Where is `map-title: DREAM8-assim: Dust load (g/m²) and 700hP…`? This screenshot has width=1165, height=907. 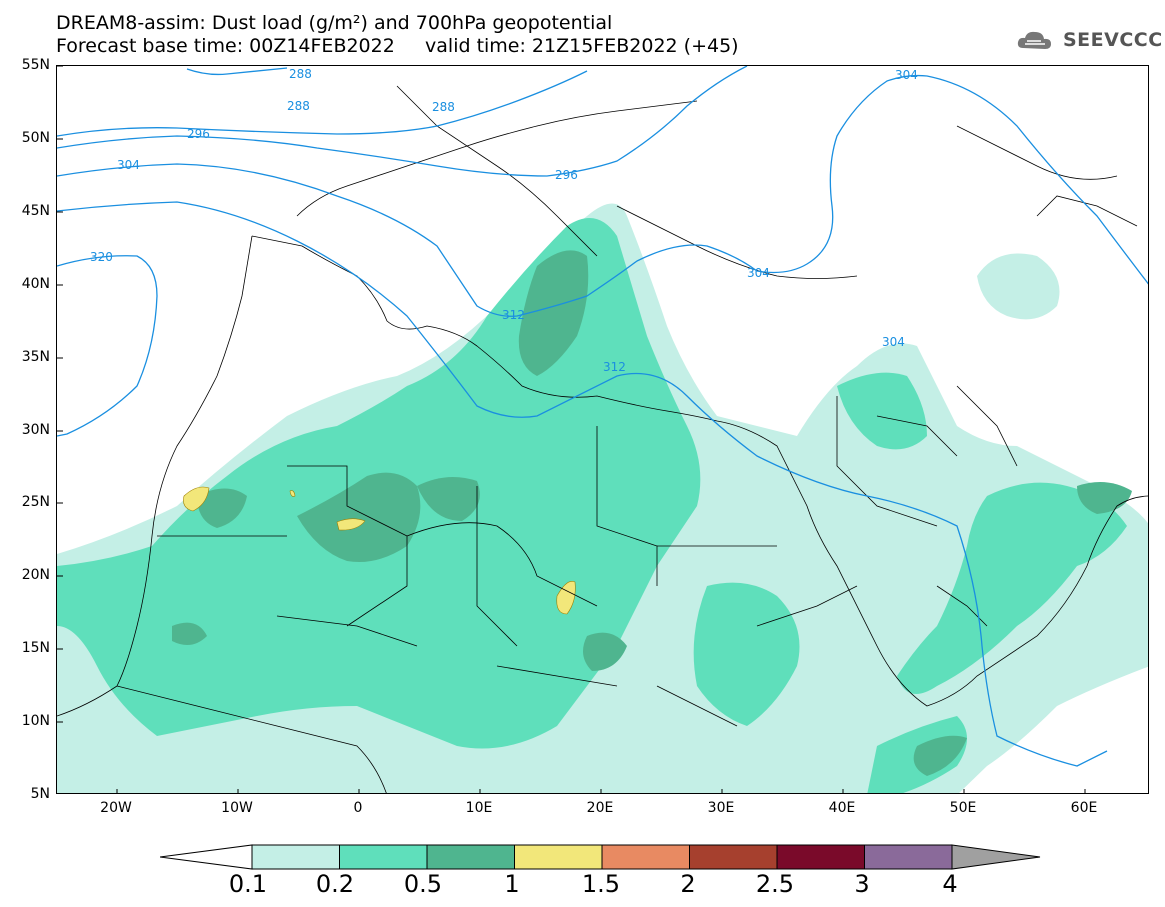
map-title: DREAM8-assim: Dust load (g/m²) and 700hP… is located at coordinates (334, 23).